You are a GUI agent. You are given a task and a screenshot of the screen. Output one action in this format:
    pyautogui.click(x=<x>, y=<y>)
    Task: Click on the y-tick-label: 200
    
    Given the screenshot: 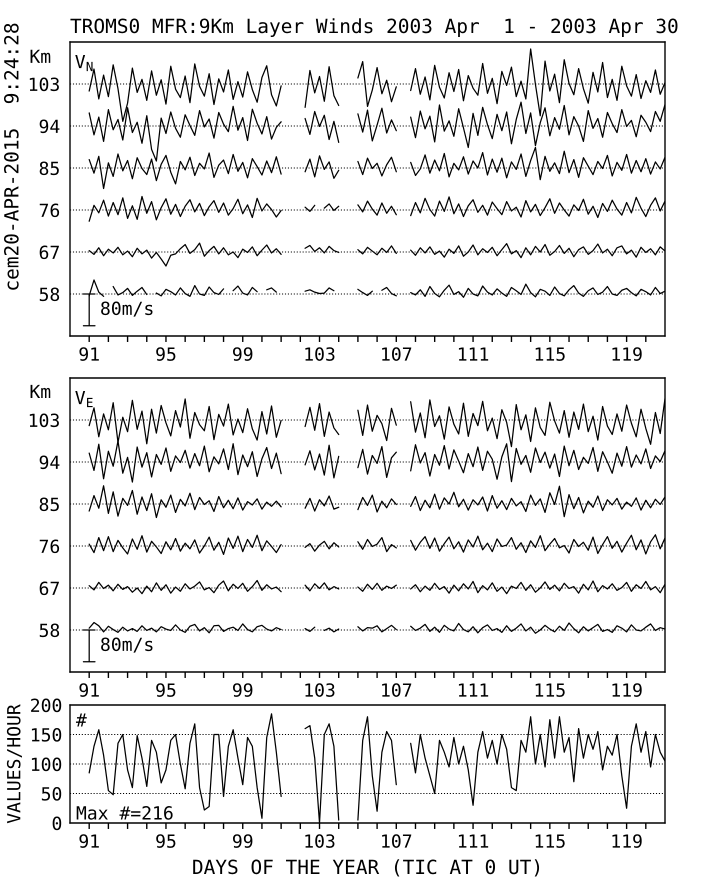 What is the action you would take?
    pyautogui.click(x=46, y=705)
    